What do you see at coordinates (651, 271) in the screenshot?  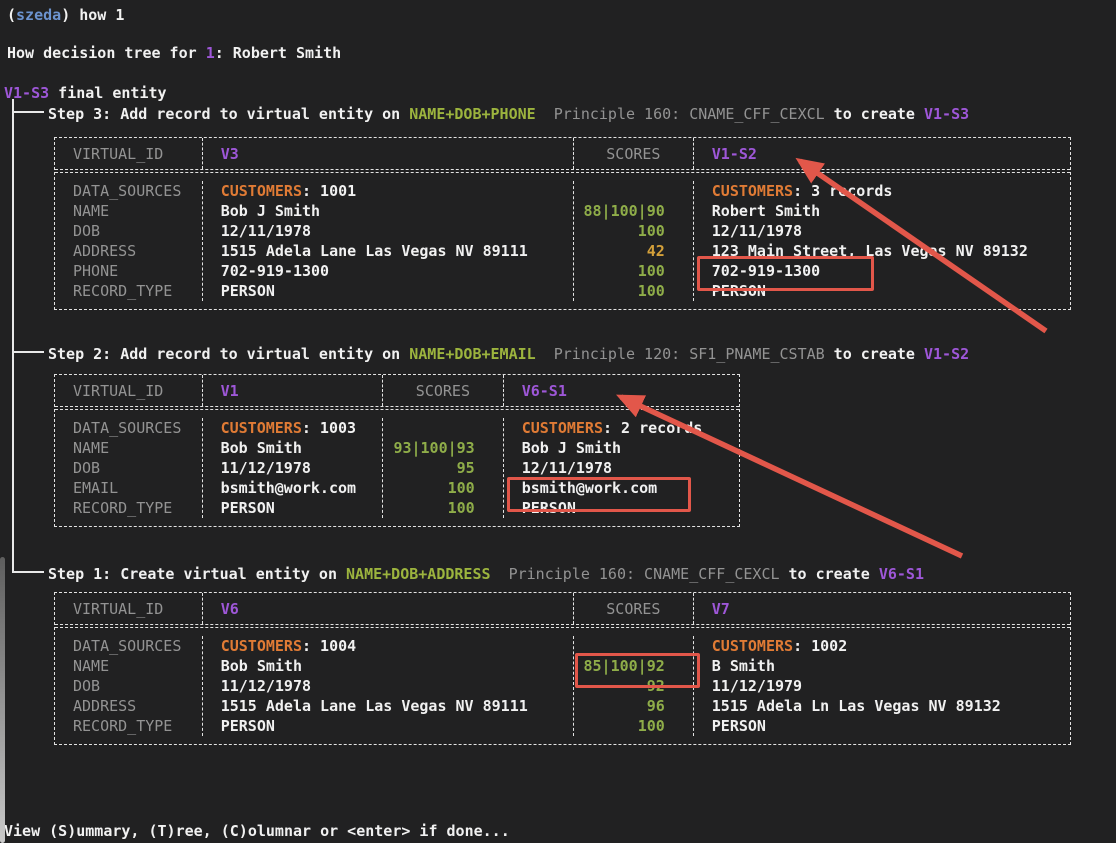 I see `phone-score: 100` at bounding box center [651, 271].